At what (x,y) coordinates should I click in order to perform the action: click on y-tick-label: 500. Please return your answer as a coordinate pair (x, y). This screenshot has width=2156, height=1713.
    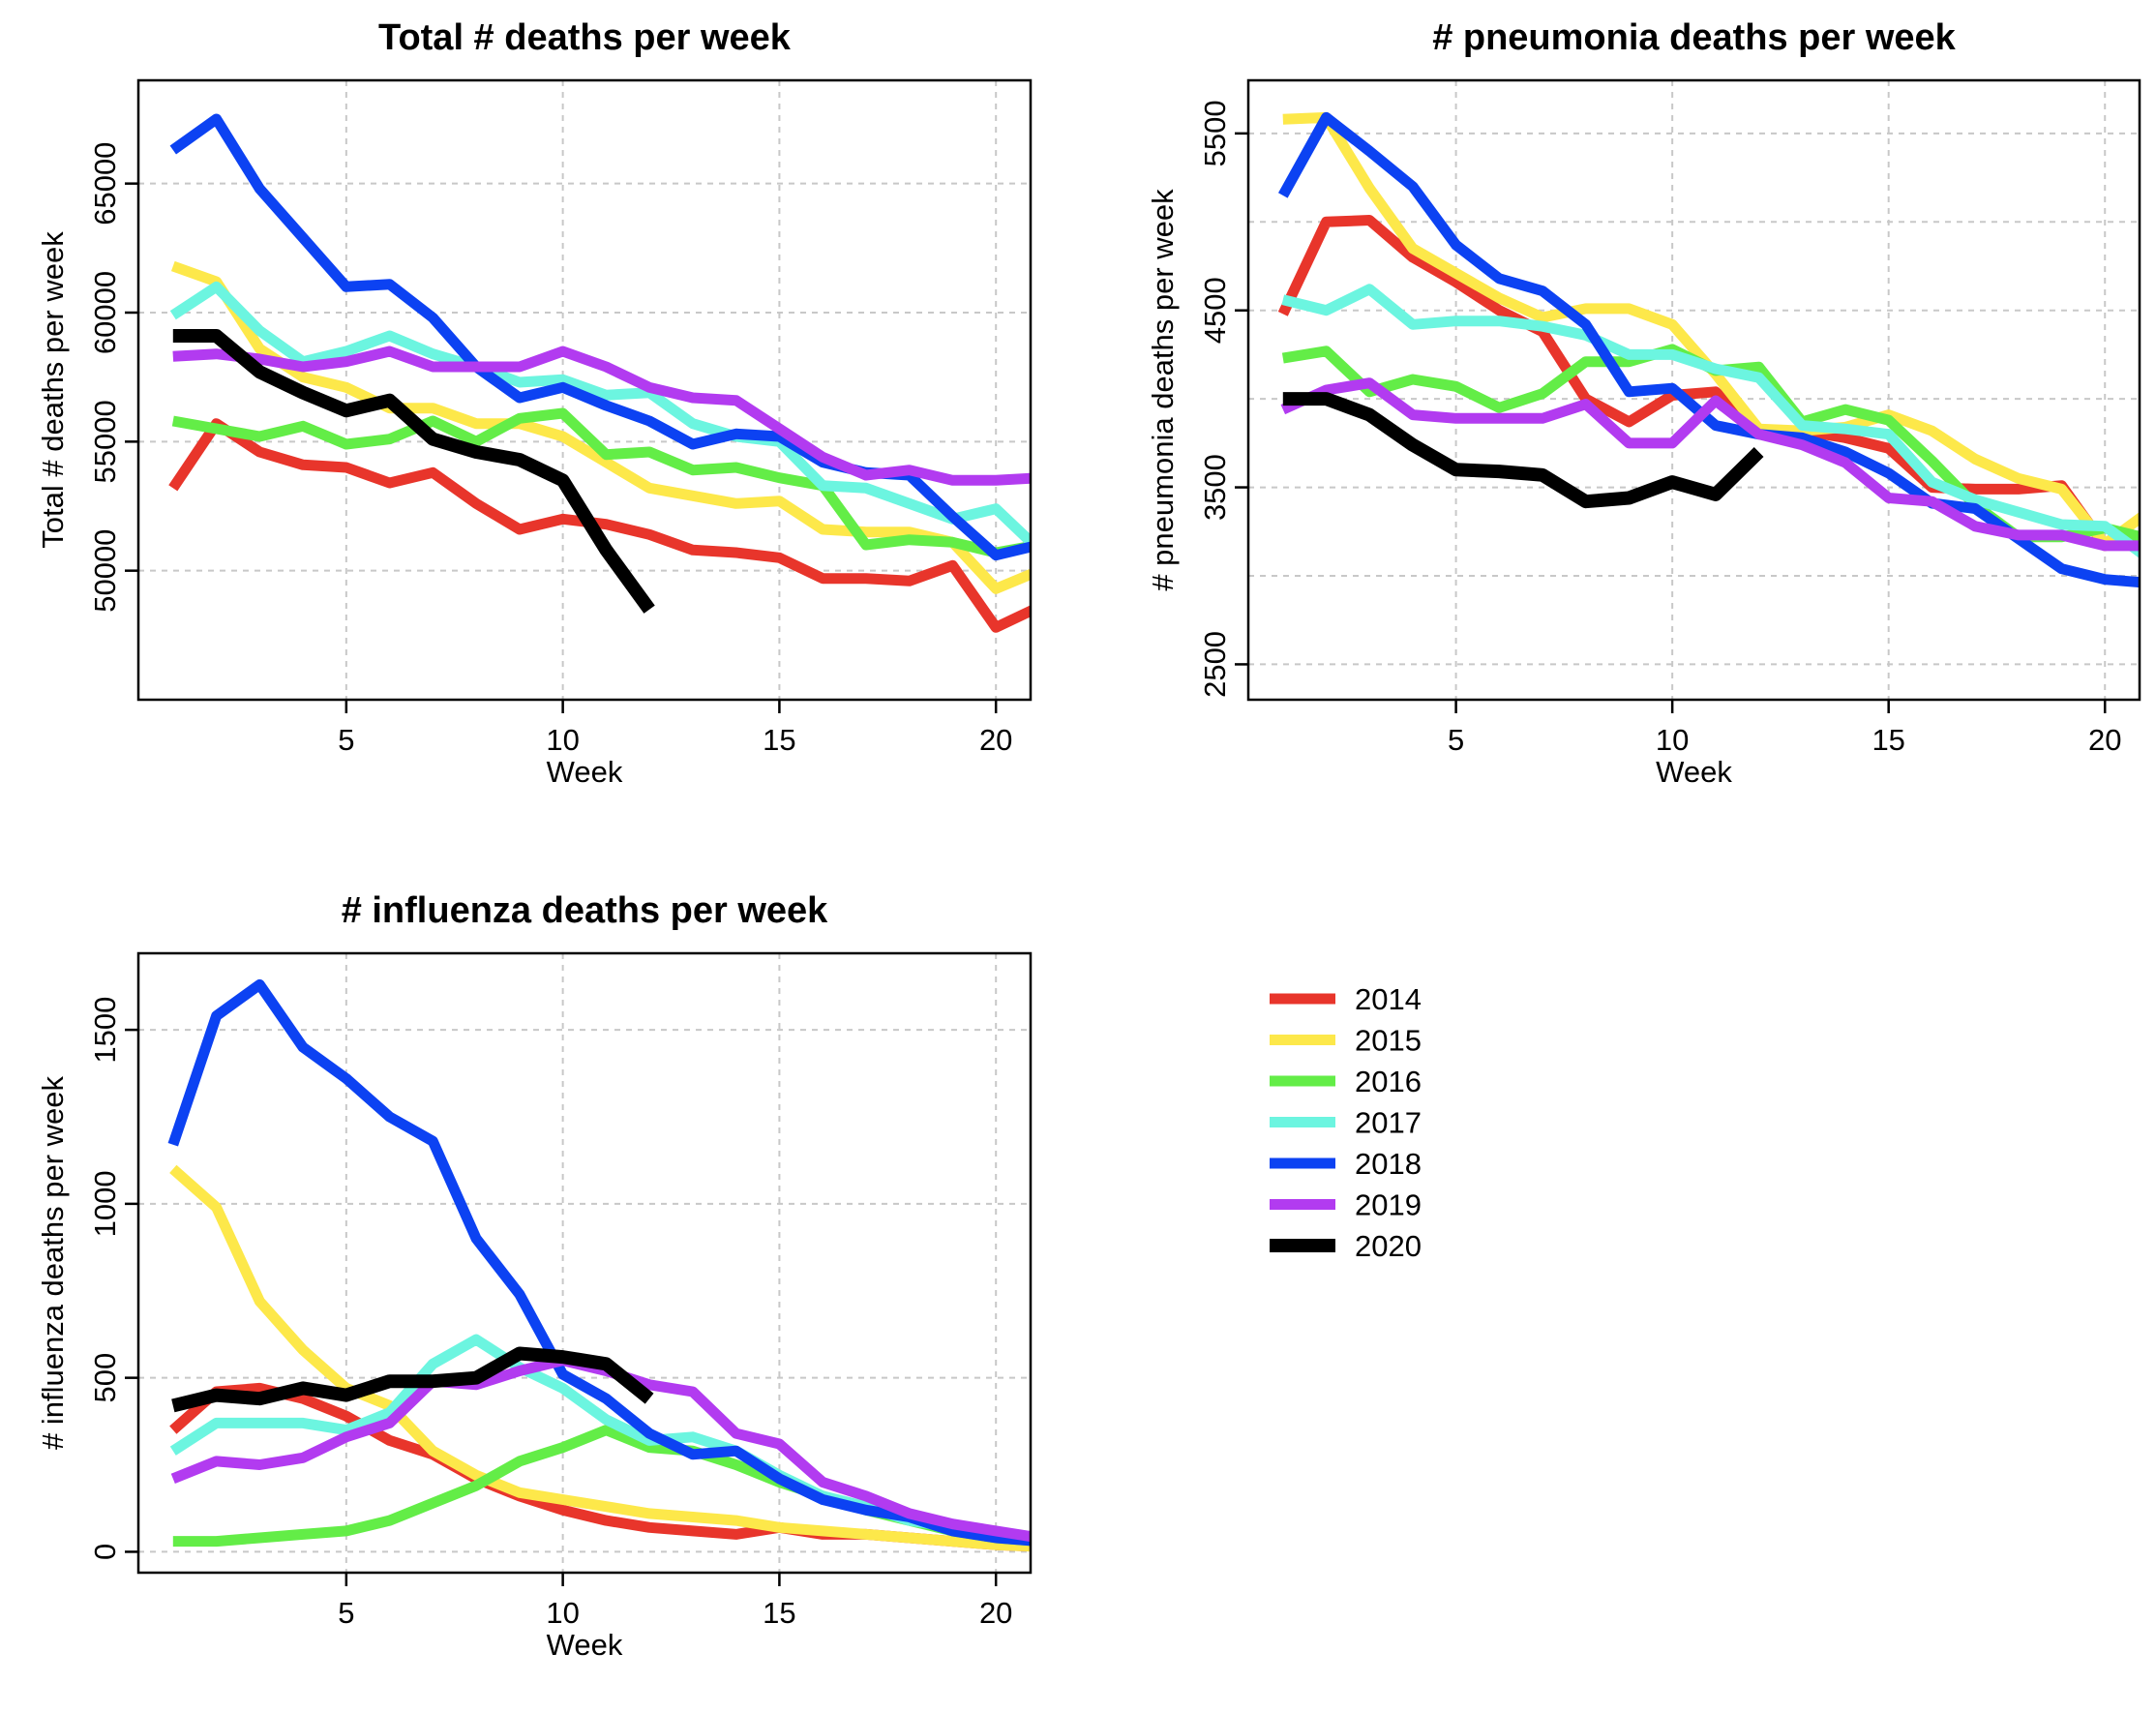
    Looking at the image, I should click on (105, 1378).